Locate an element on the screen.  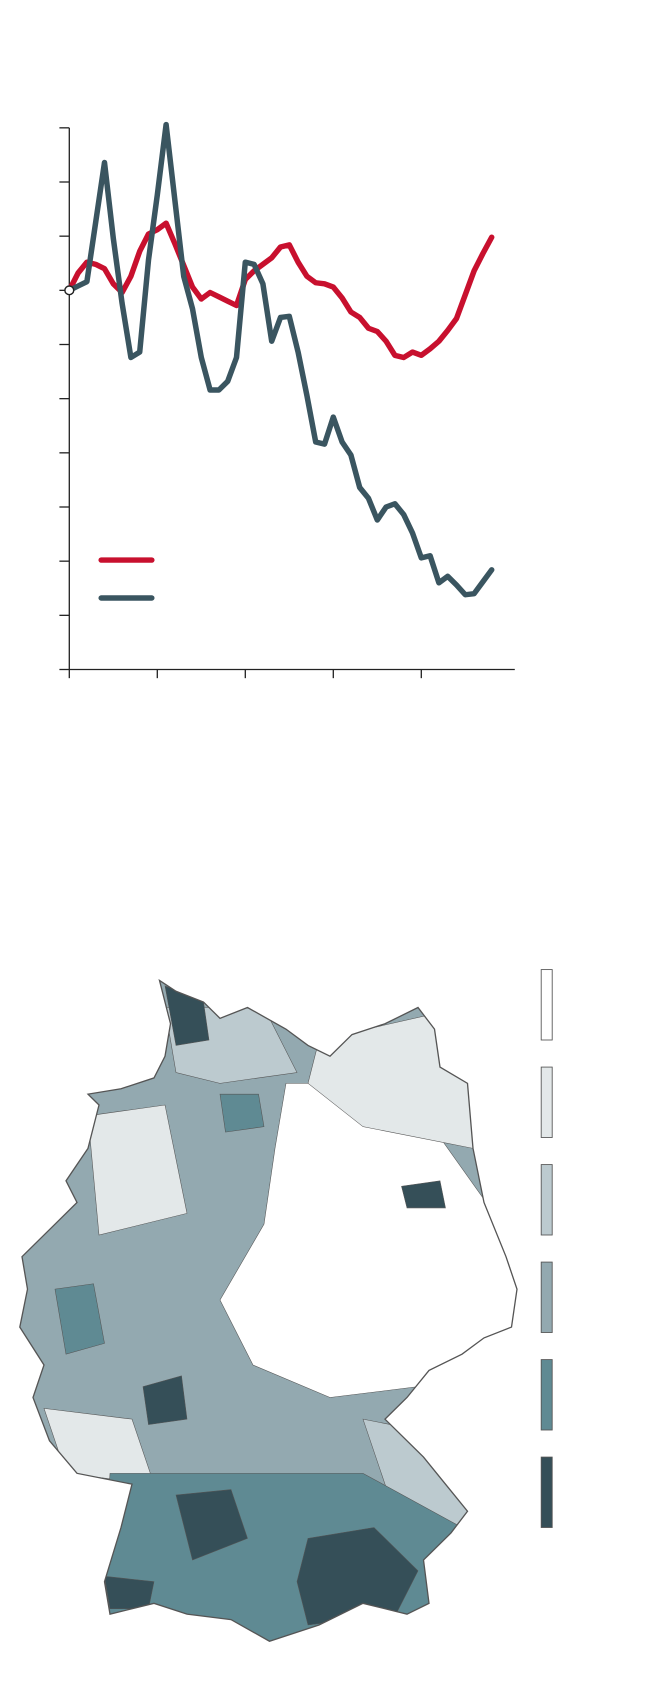
map-legend is located at coordinates (546, 1248).